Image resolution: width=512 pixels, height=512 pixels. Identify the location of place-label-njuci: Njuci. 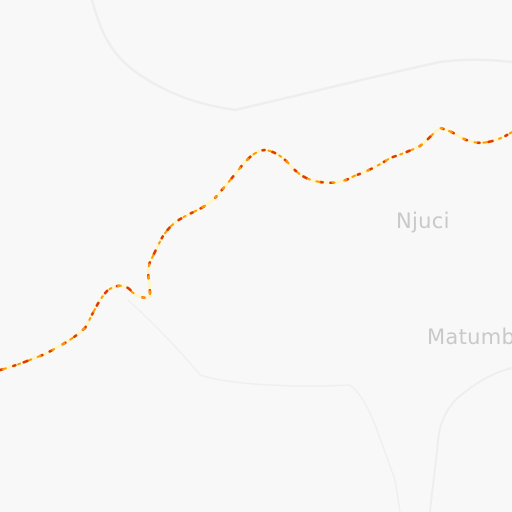
(423, 221).